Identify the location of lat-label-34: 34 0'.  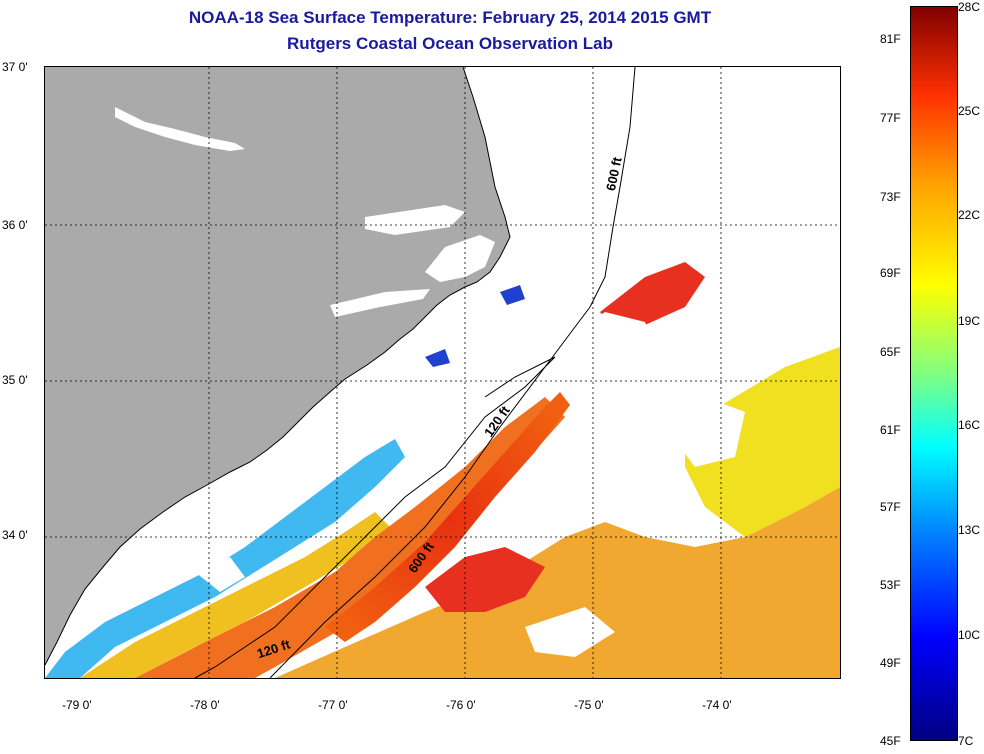
(15, 535).